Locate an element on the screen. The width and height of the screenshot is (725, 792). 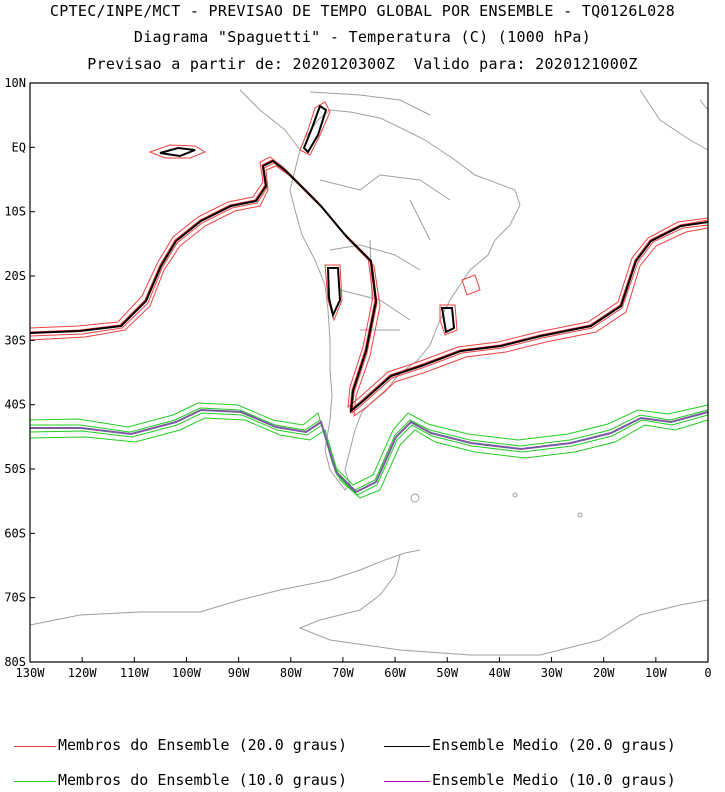
lat-tick-label: 30S is located at coordinates (15, 340).